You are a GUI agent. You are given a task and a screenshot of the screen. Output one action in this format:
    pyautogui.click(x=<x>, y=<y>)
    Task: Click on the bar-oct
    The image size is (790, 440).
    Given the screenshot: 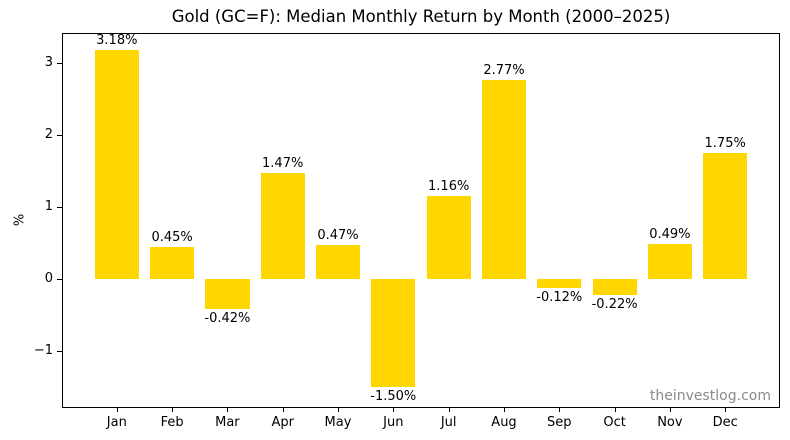 What is the action you would take?
    pyautogui.click(x=614, y=287)
    